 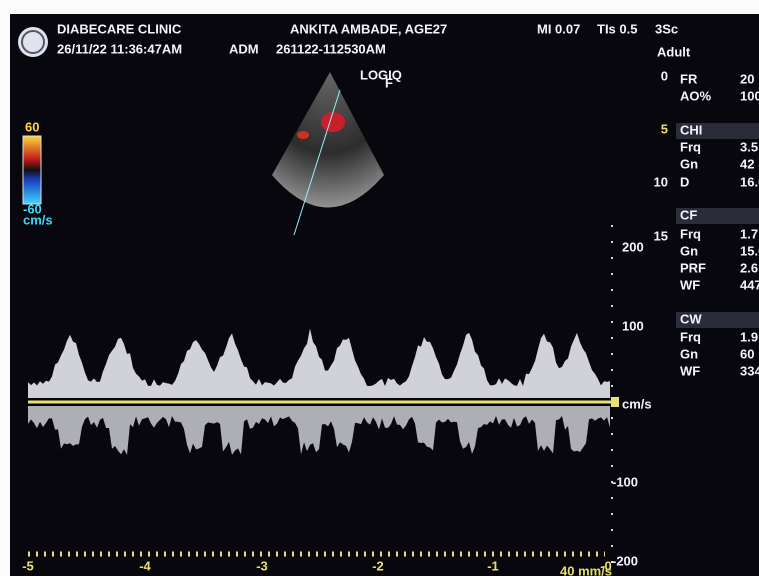 I want to click on time-tick: -0, so click(x=606, y=565).